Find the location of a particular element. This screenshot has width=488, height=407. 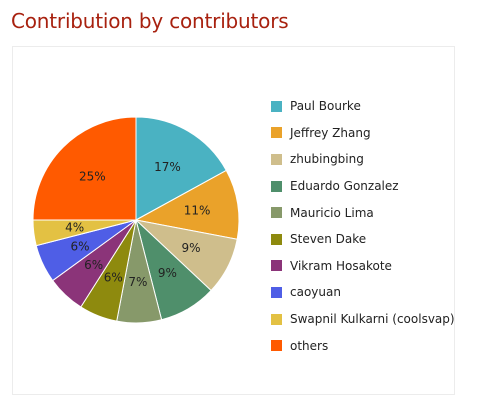

legend-item: Jeffrey Zhang is located at coordinates (363, 133).